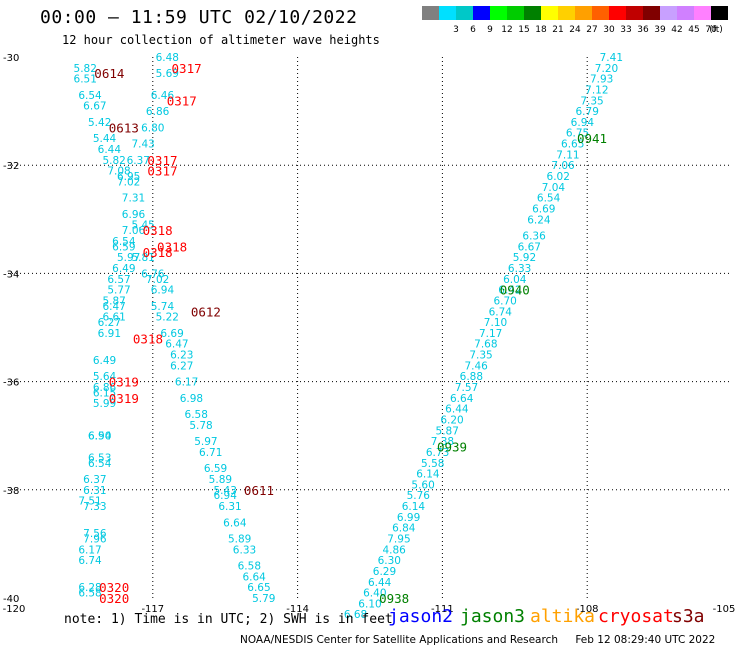  Describe the element at coordinates (466, 388) in the screenshot. I see `swh-point: 7.57` at that location.